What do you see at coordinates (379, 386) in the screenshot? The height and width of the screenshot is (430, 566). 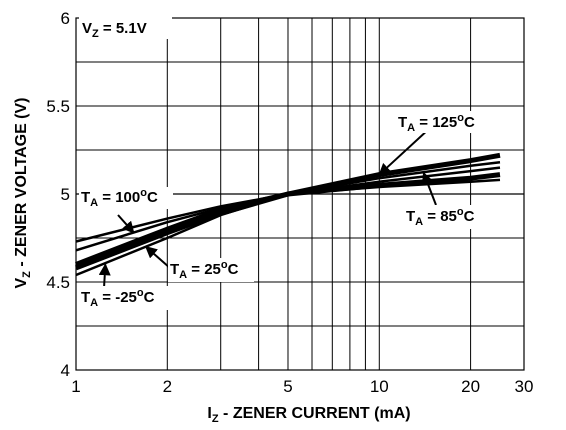 I see `x-tick-label: 10` at bounding box center [379, 386].